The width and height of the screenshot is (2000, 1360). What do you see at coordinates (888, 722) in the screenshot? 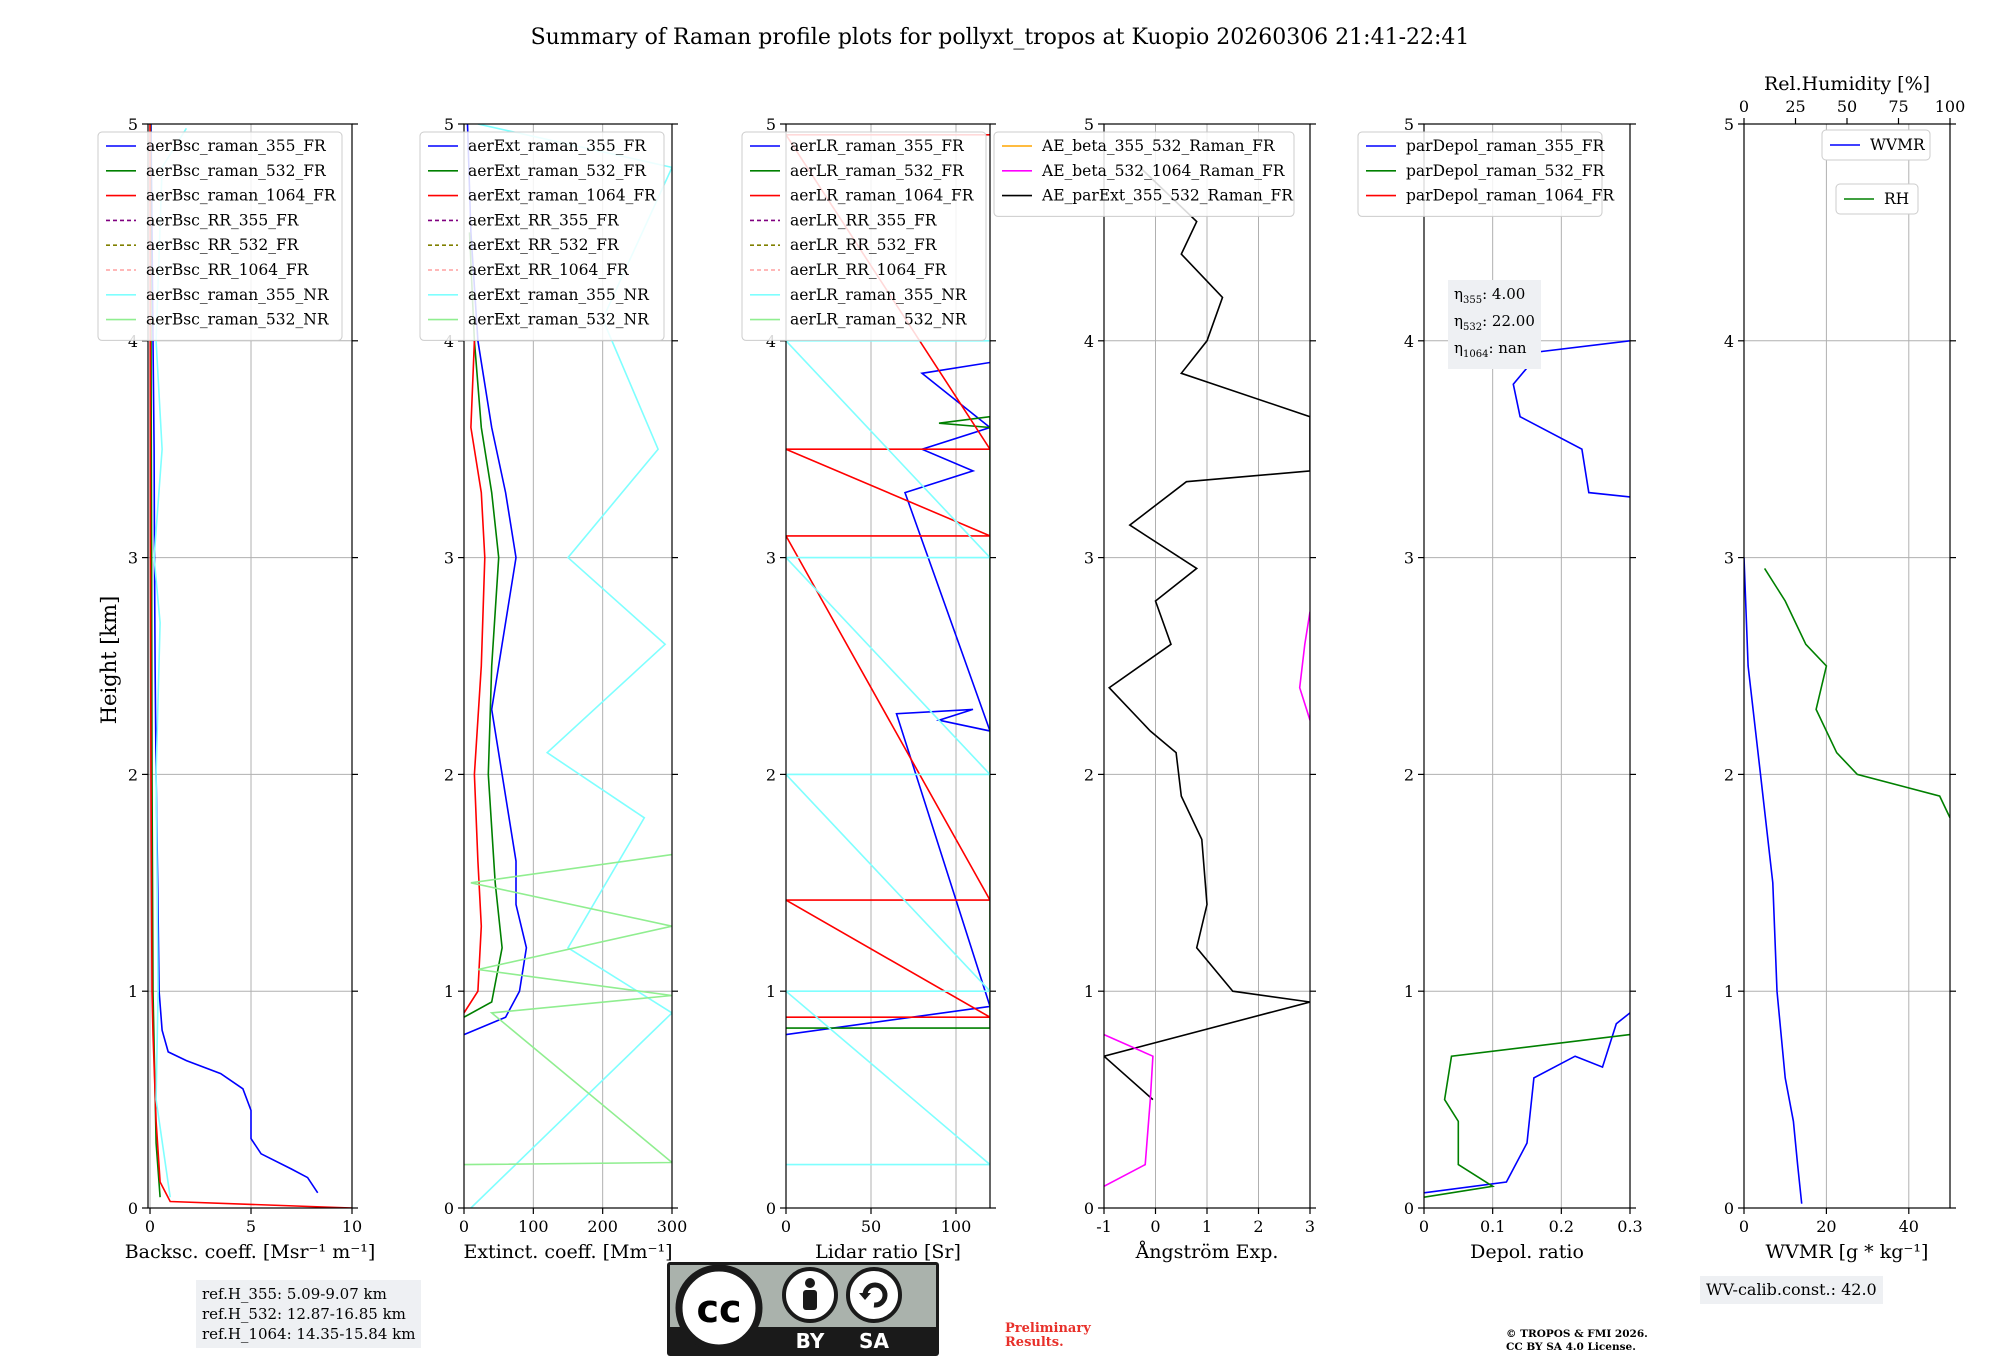
I see `series-aerLR_raman_532_FR` at bounding box center [888, 722].